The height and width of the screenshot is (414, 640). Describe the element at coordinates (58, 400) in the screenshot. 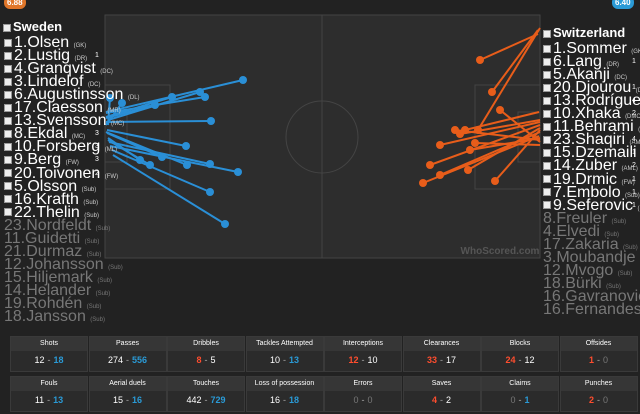

I see `away-value: 13` at that location.